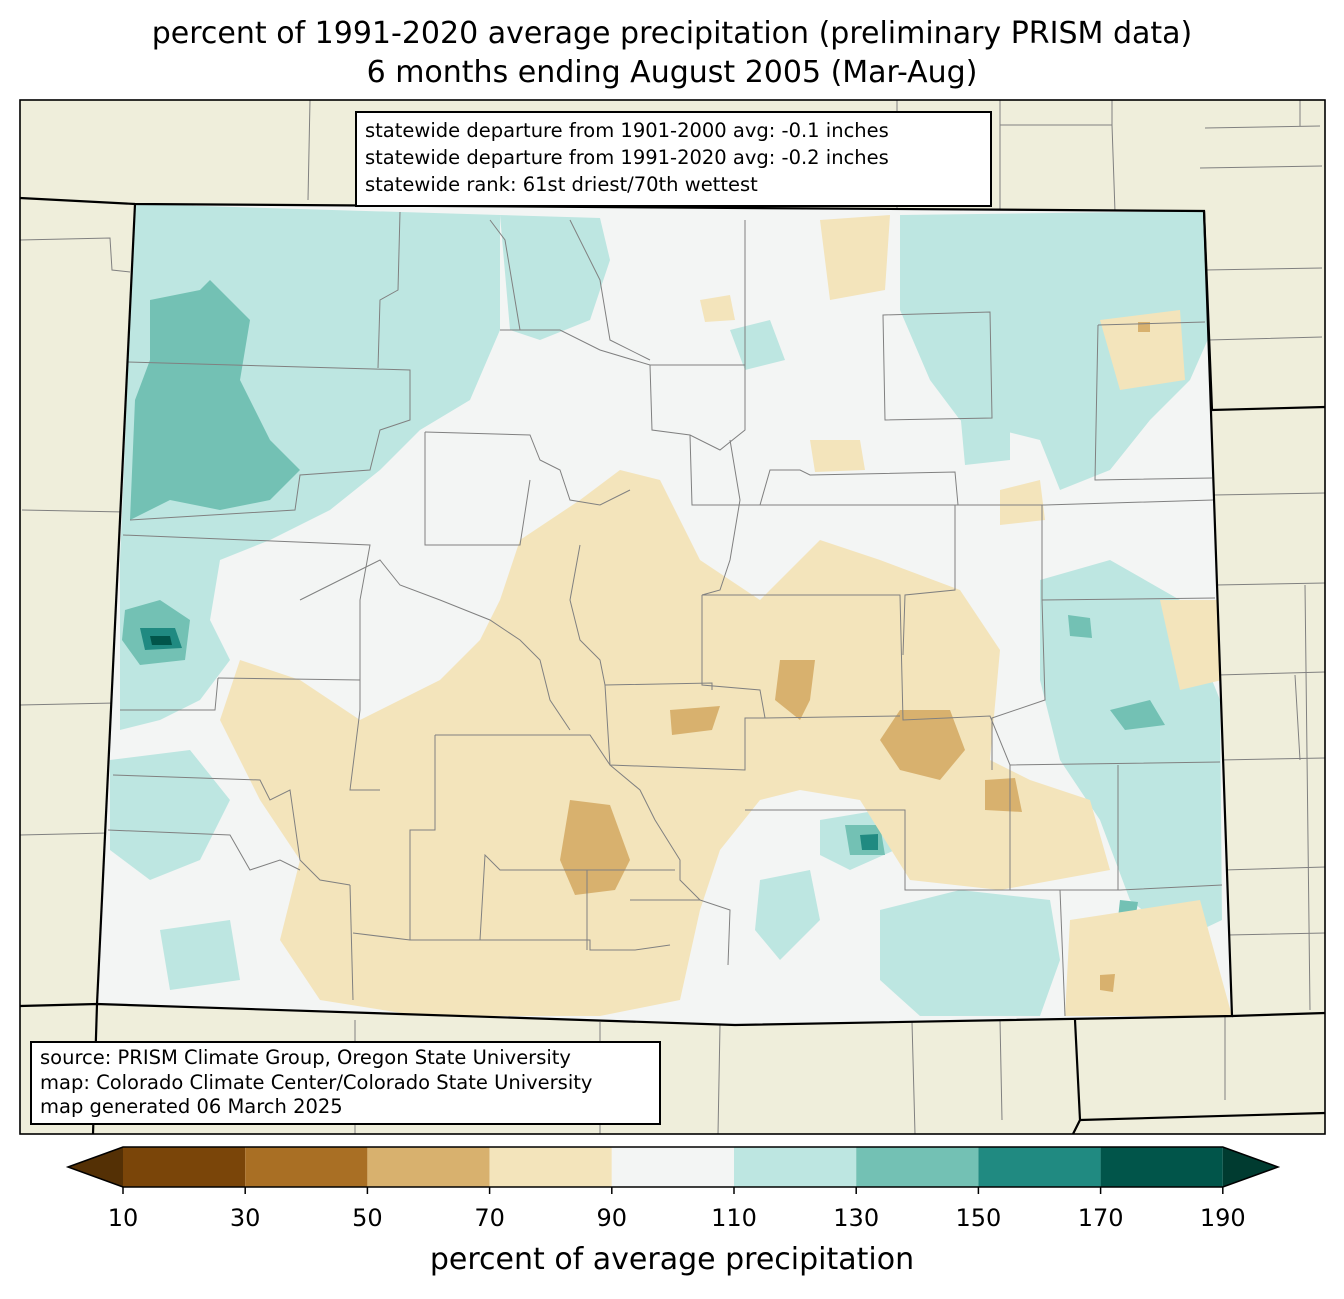  What do you see at coordinates (191, 1106) in the screenshot?
I see `generated-date: map generated 06 March 2025` at bounding box center [191, 1106].